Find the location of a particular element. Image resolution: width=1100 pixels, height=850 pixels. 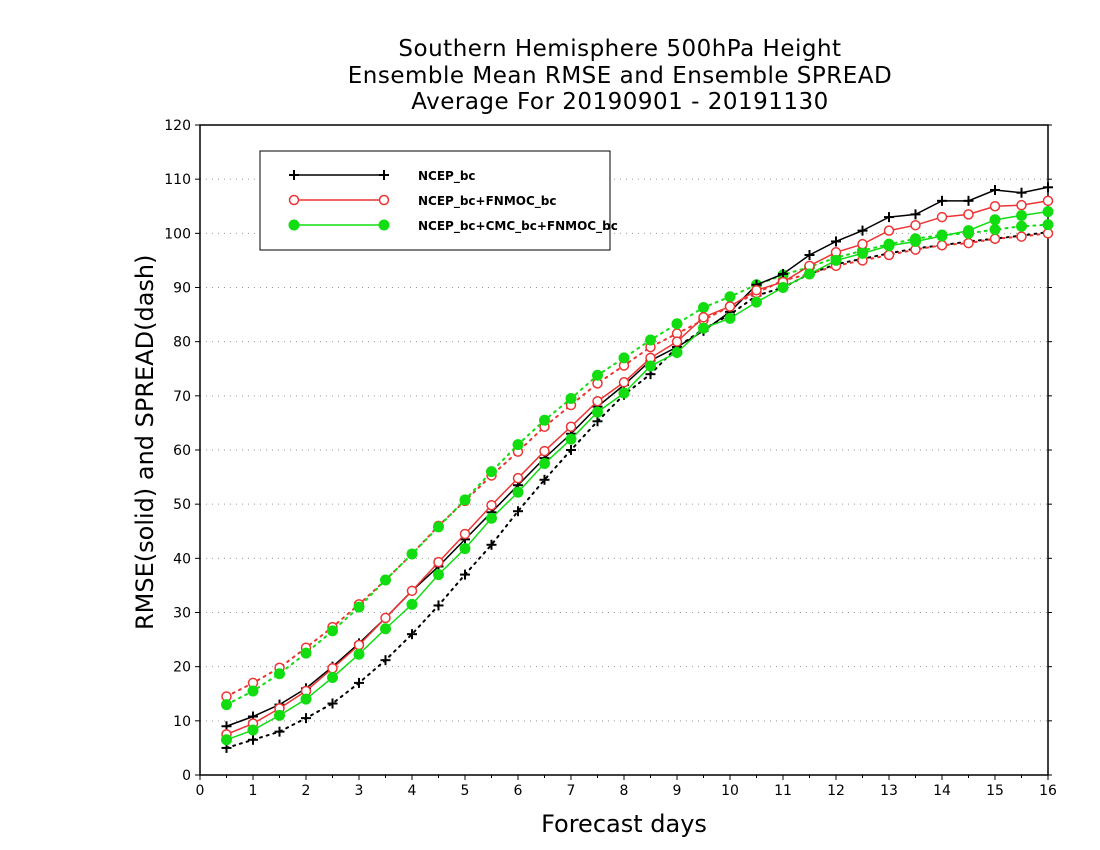

legend-label: NCEP_bc+CMC_bc+FNMOC_bc is located at coordinates (518, 226).